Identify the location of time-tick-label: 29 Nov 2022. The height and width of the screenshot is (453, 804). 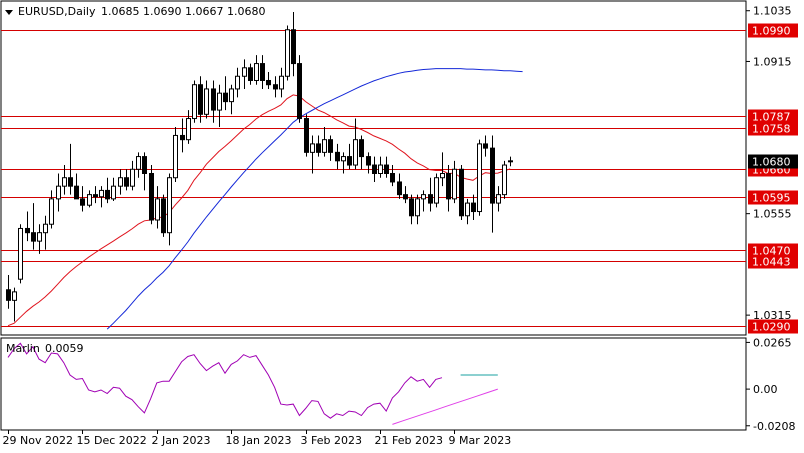
(38, 440).